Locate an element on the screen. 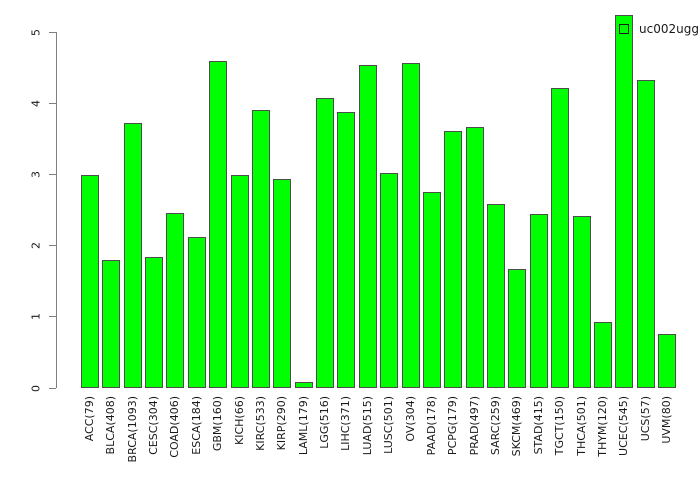 This screenshot has width=700, height=480. x-tick-label: OV(304) is located at coordinates (410, 419).